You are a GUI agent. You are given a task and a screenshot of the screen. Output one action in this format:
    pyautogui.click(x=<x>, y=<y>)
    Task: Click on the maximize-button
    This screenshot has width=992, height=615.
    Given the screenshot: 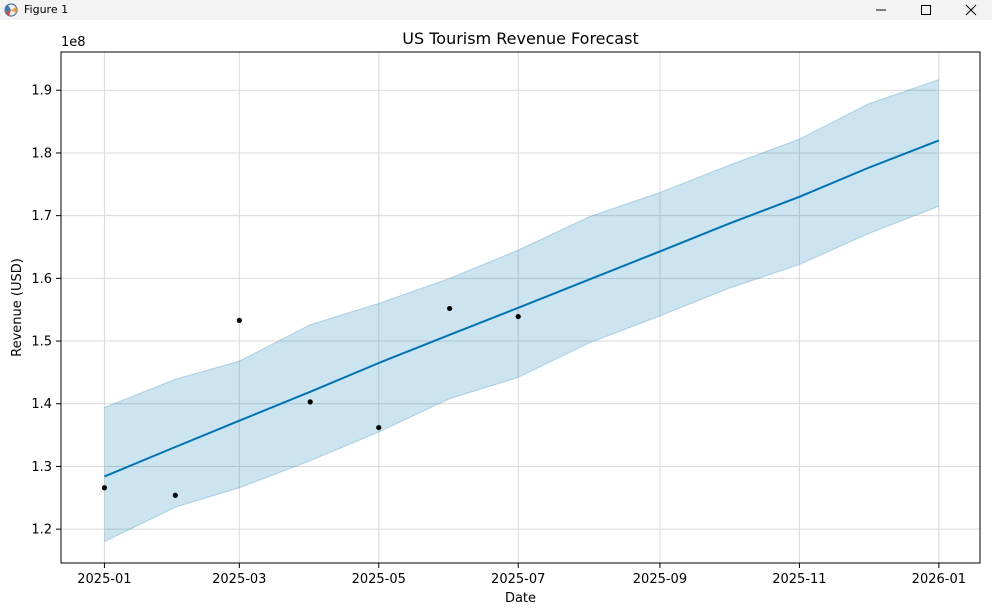 What is the action you would take?
    pyautogui.click(x=926, y=10)
    